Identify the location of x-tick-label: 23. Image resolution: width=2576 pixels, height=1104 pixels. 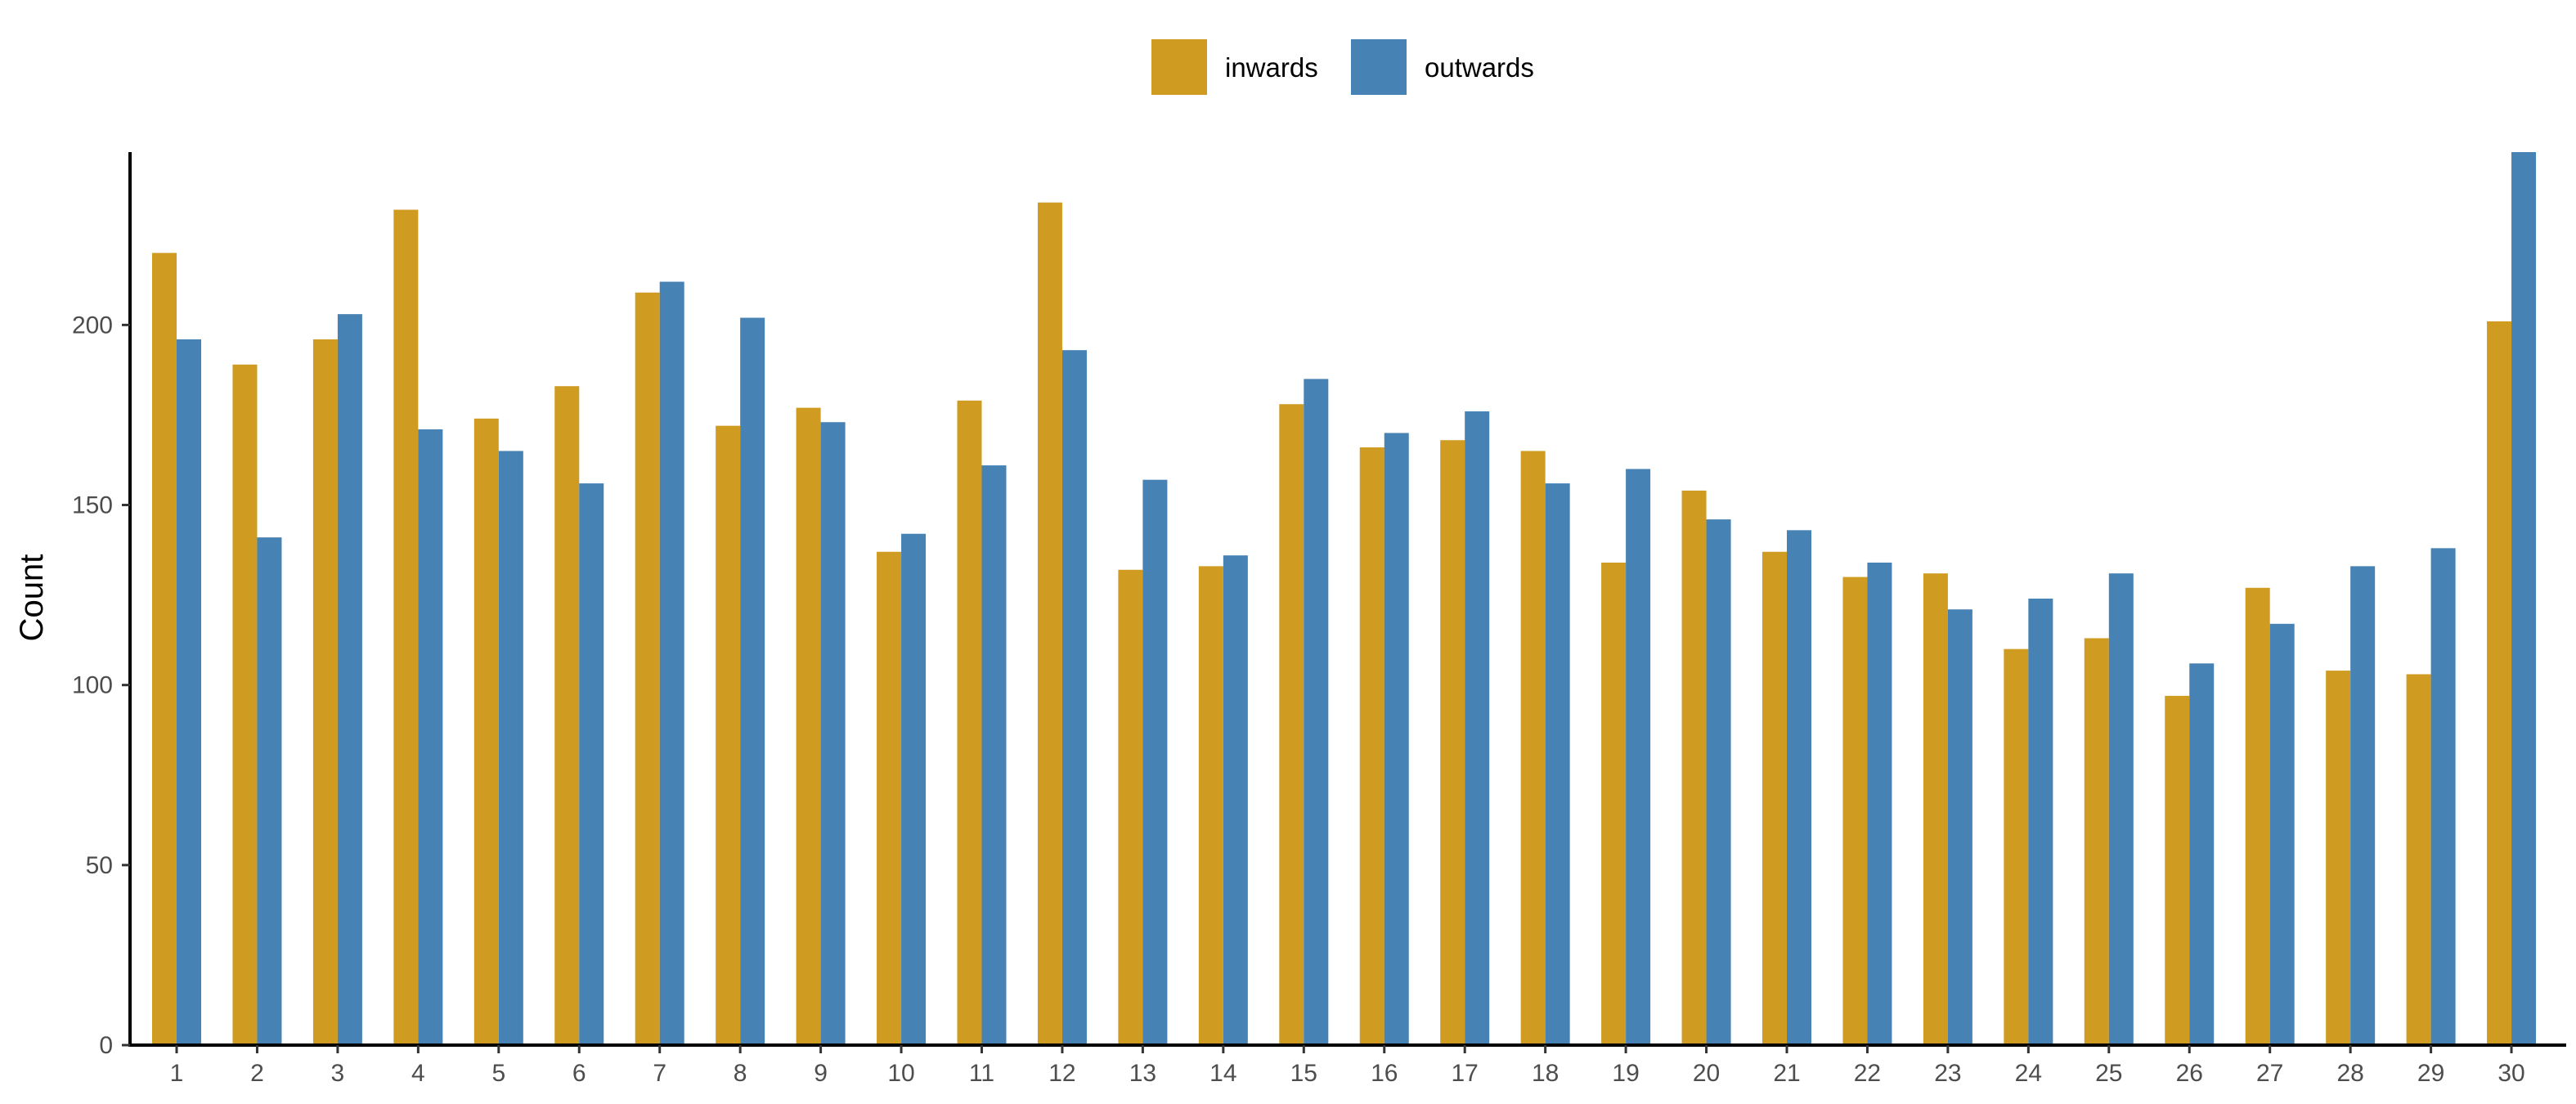
(1947, 1073).